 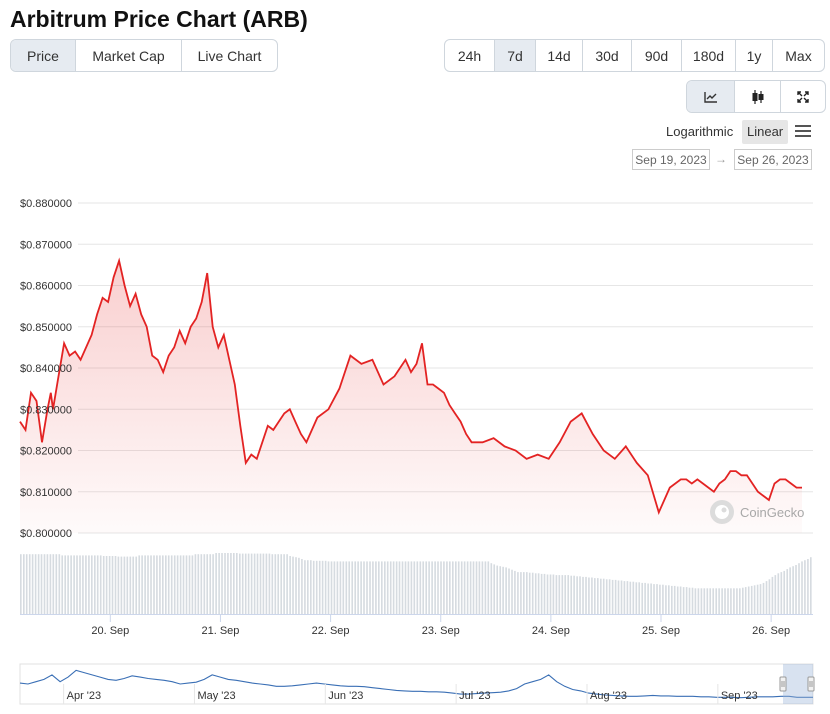 I want to click on navigator-selection, so click(x=798, y=684).